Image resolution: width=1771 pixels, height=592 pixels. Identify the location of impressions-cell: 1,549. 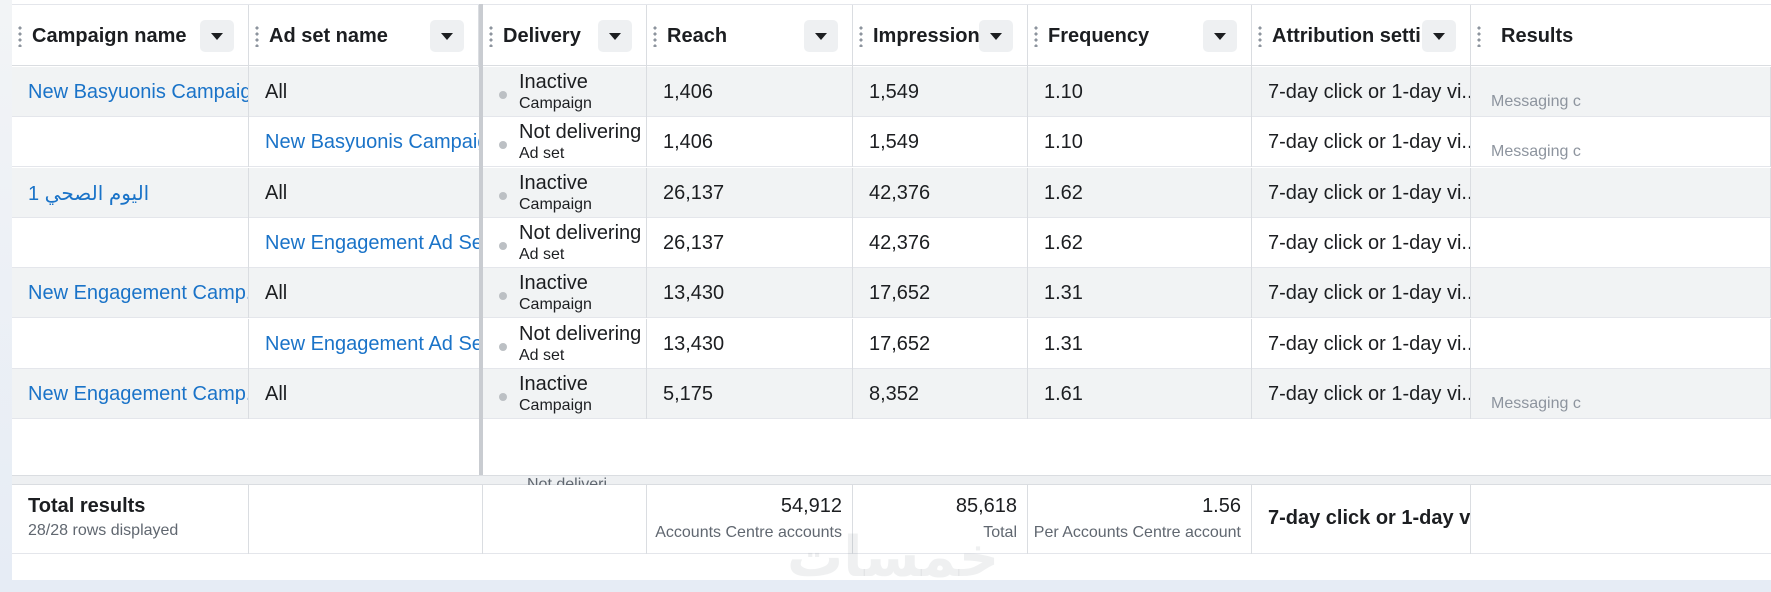
(940, 92).